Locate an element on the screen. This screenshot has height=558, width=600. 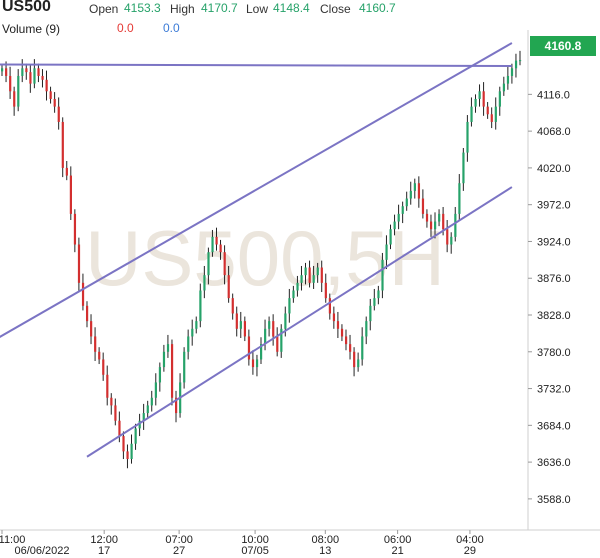
low-value: 4148.4 is located at coordinates (291, 8).